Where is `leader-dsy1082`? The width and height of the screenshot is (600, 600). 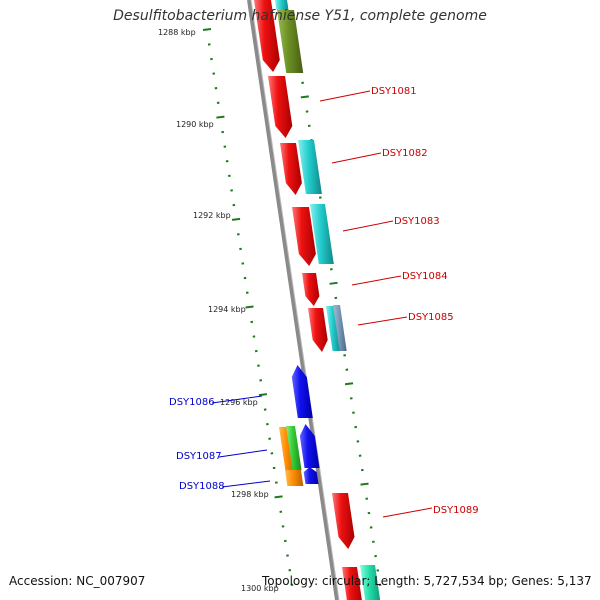
leader-dsy1082 is located at coordinates (356, 158).